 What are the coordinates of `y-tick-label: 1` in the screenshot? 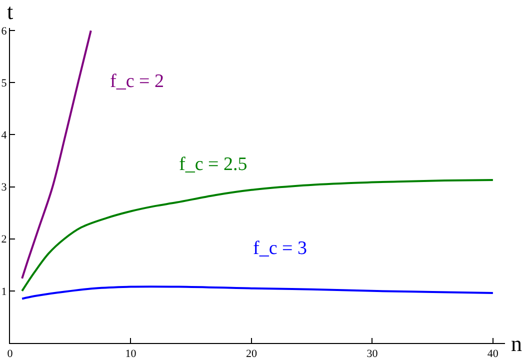 It's located at (4, 292).